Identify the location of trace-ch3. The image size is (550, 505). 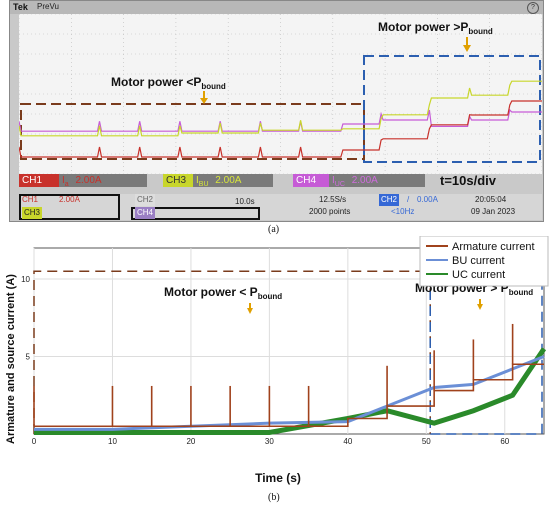
(280, 108).